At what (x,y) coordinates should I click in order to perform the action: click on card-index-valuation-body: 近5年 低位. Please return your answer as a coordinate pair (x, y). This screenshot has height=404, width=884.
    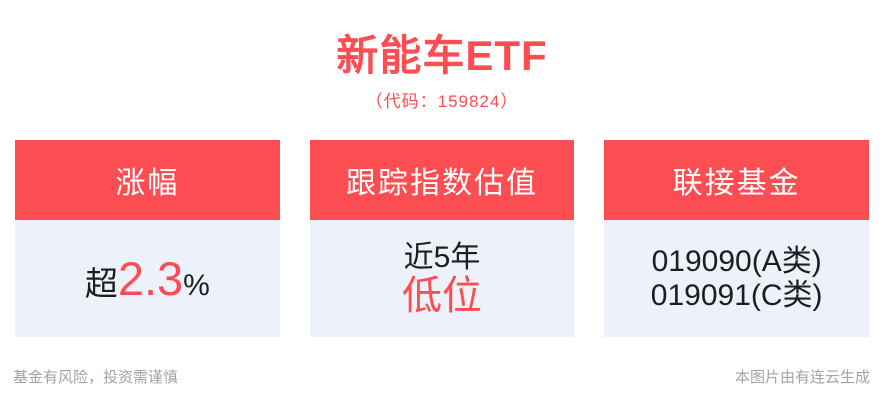
    Looking at the image, I should click on (442, 278).